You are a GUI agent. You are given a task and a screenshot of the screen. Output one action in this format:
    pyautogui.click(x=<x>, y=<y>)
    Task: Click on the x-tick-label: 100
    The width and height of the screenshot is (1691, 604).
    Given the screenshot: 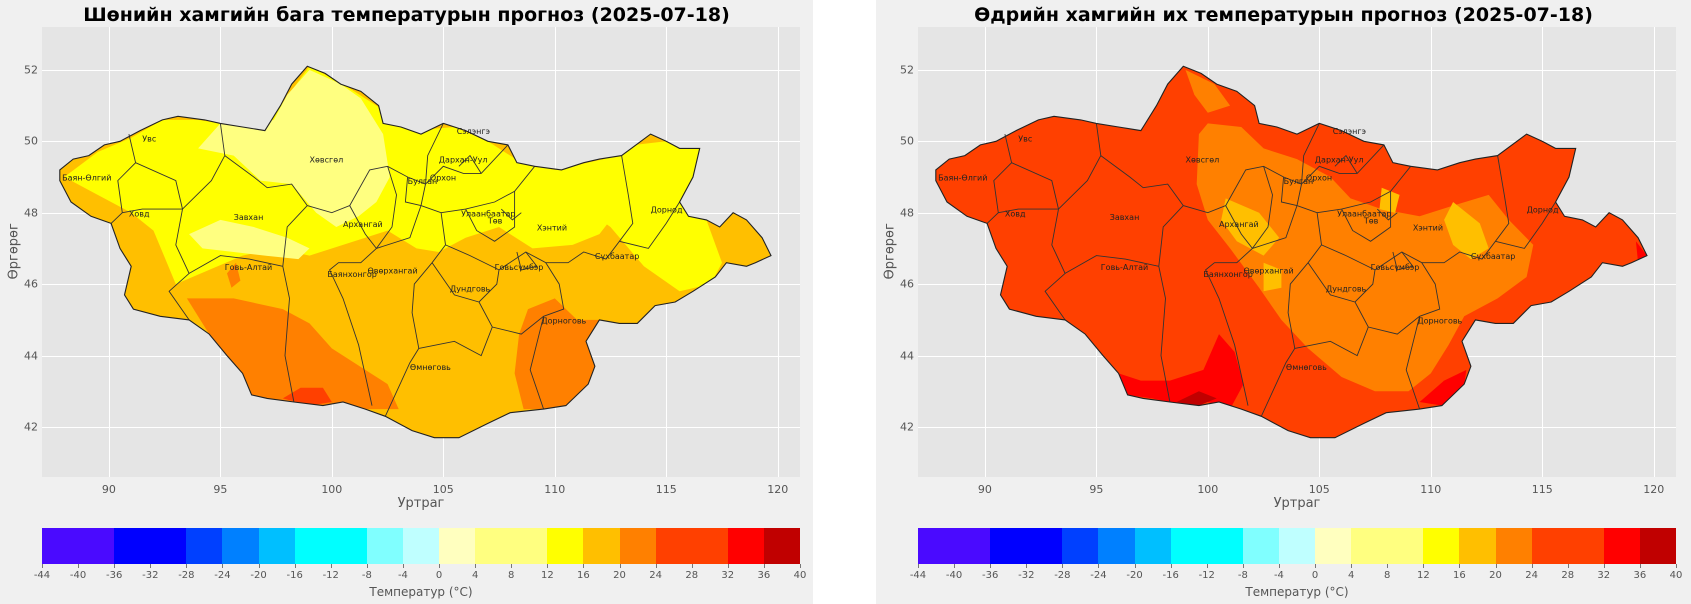 What is the action you would take?
    pyautogui.click(x=332, y=489)
    